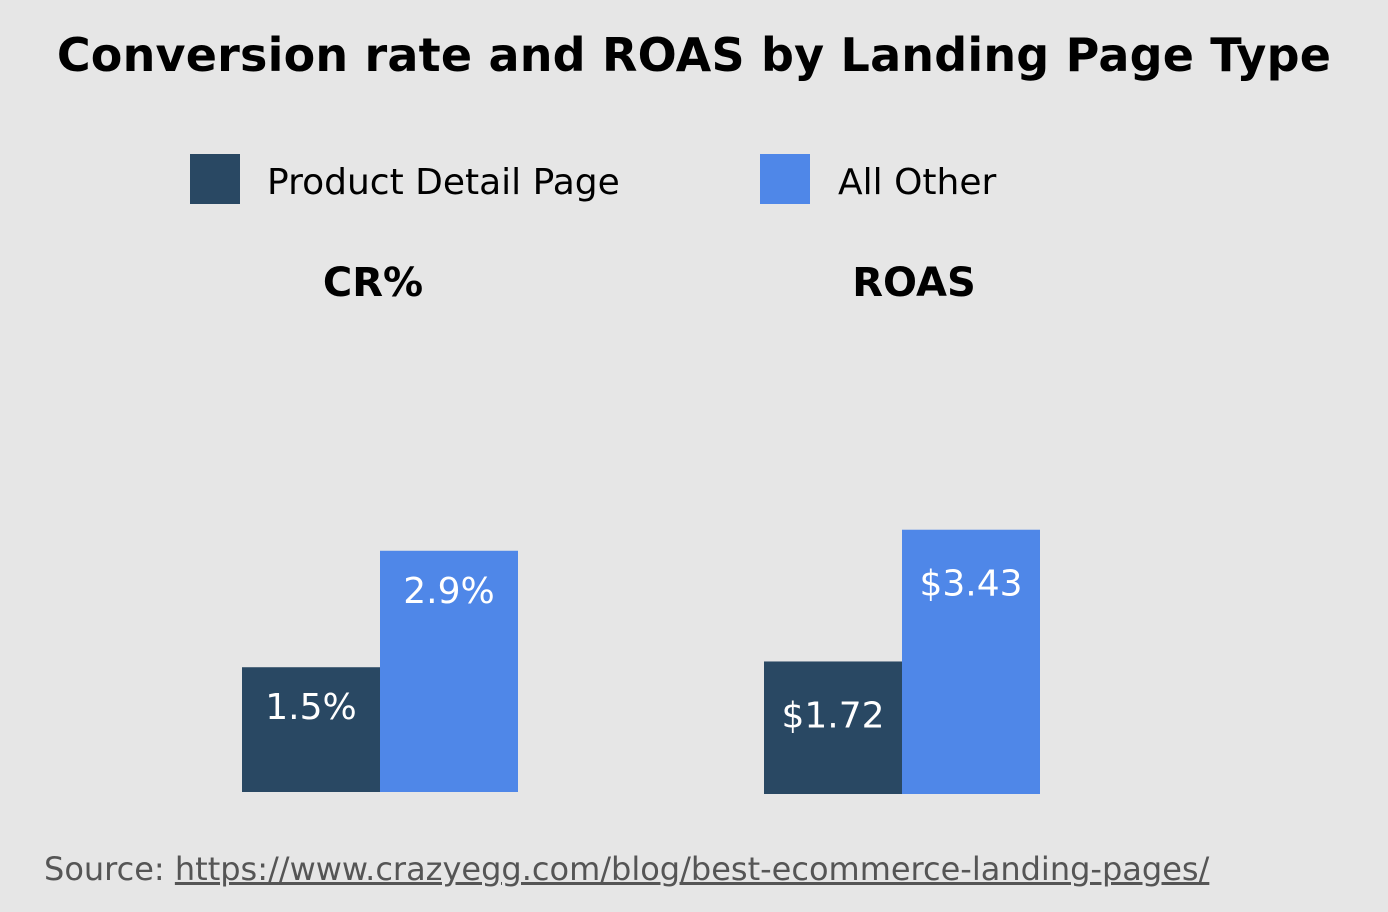  Describe the element at coordinates (914, 283) in the screenshot. I see `panel-title-roas: ROAS` at that location.